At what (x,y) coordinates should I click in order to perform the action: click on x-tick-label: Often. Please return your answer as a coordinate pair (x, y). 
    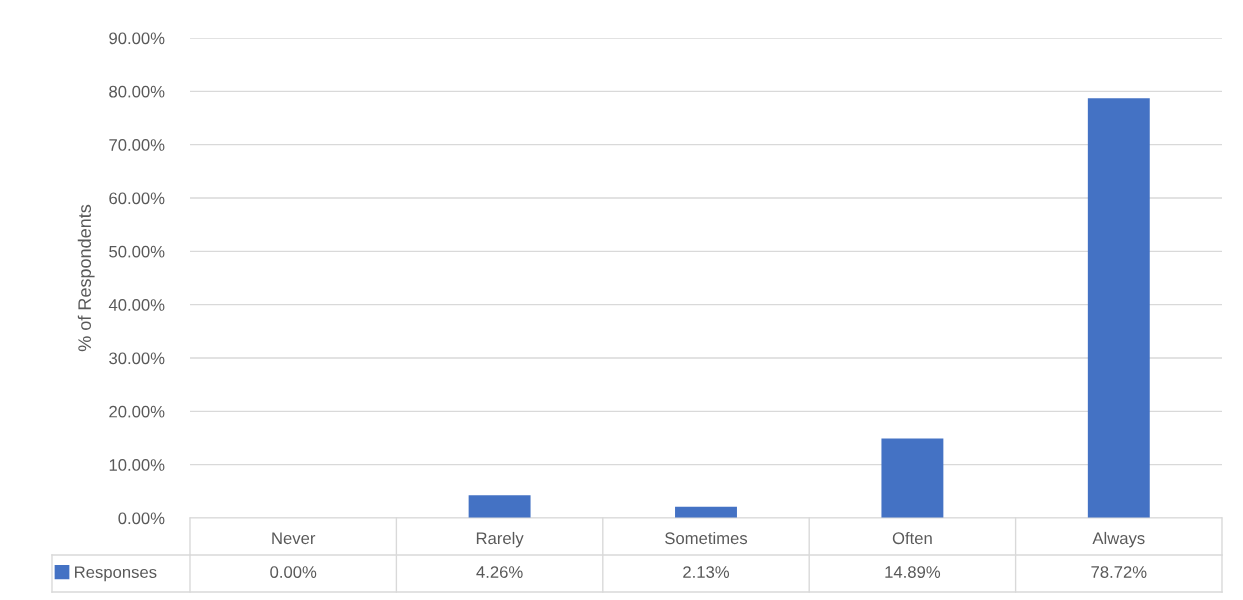
    Looking at the image, I should click on (912, 538).